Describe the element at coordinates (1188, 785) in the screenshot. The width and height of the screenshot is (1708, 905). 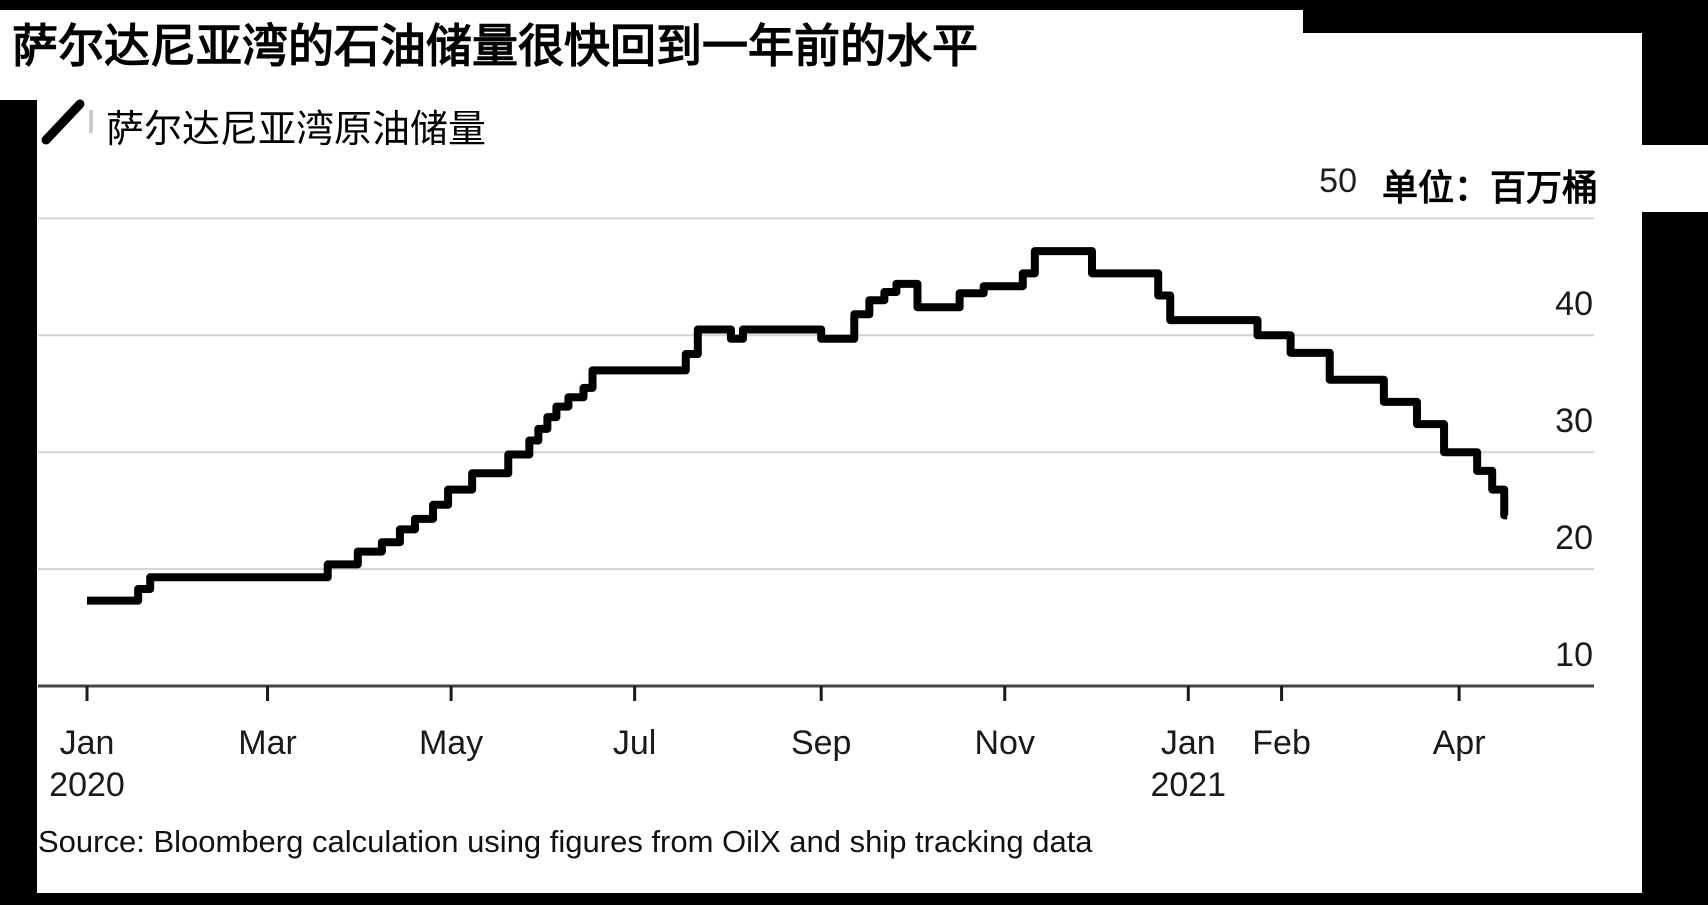
I see `x-axis-year-2021: 2021` at that location.